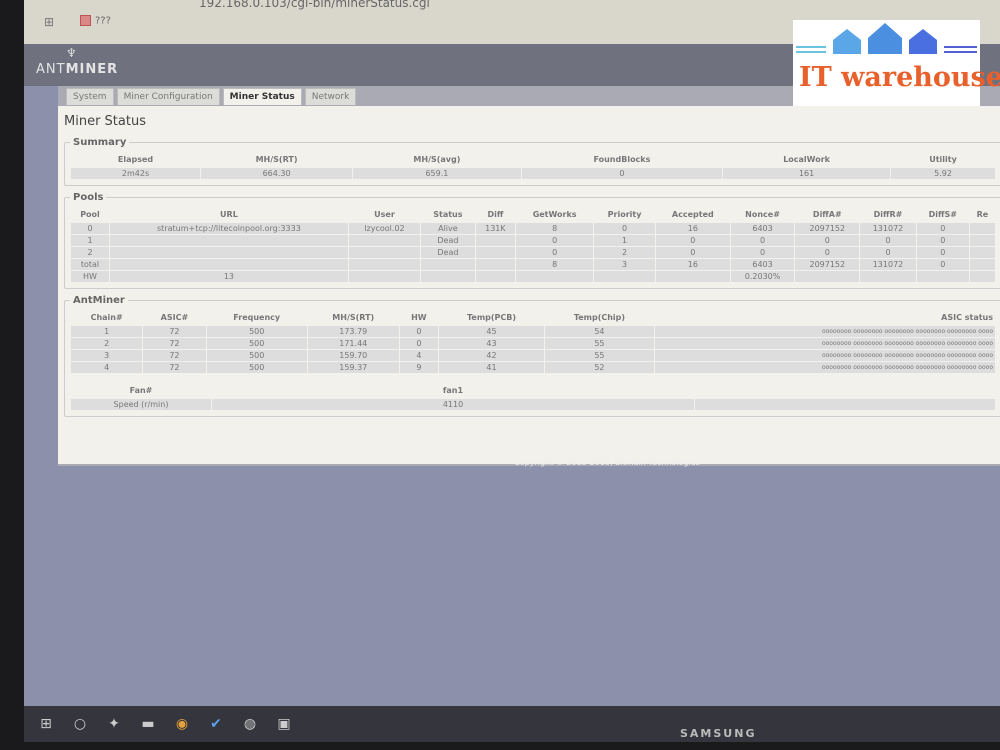 This screenshot has width=1000, height=750. I want to click on table-cell: 131072, so click(888, 264).